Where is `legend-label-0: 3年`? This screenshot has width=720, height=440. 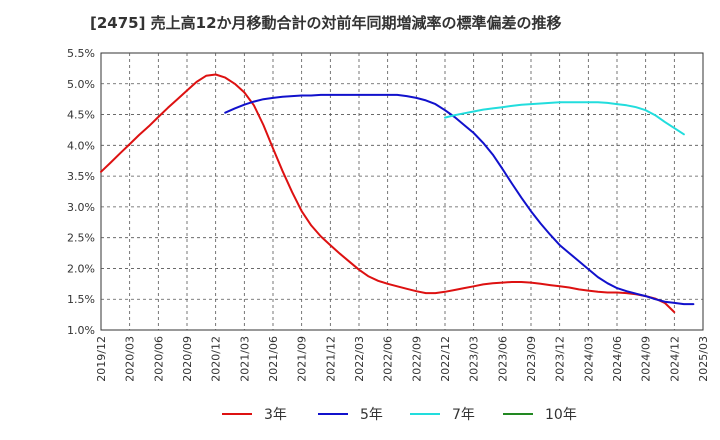 legend-label-0: 3年 is located at coordinates (275, 415).